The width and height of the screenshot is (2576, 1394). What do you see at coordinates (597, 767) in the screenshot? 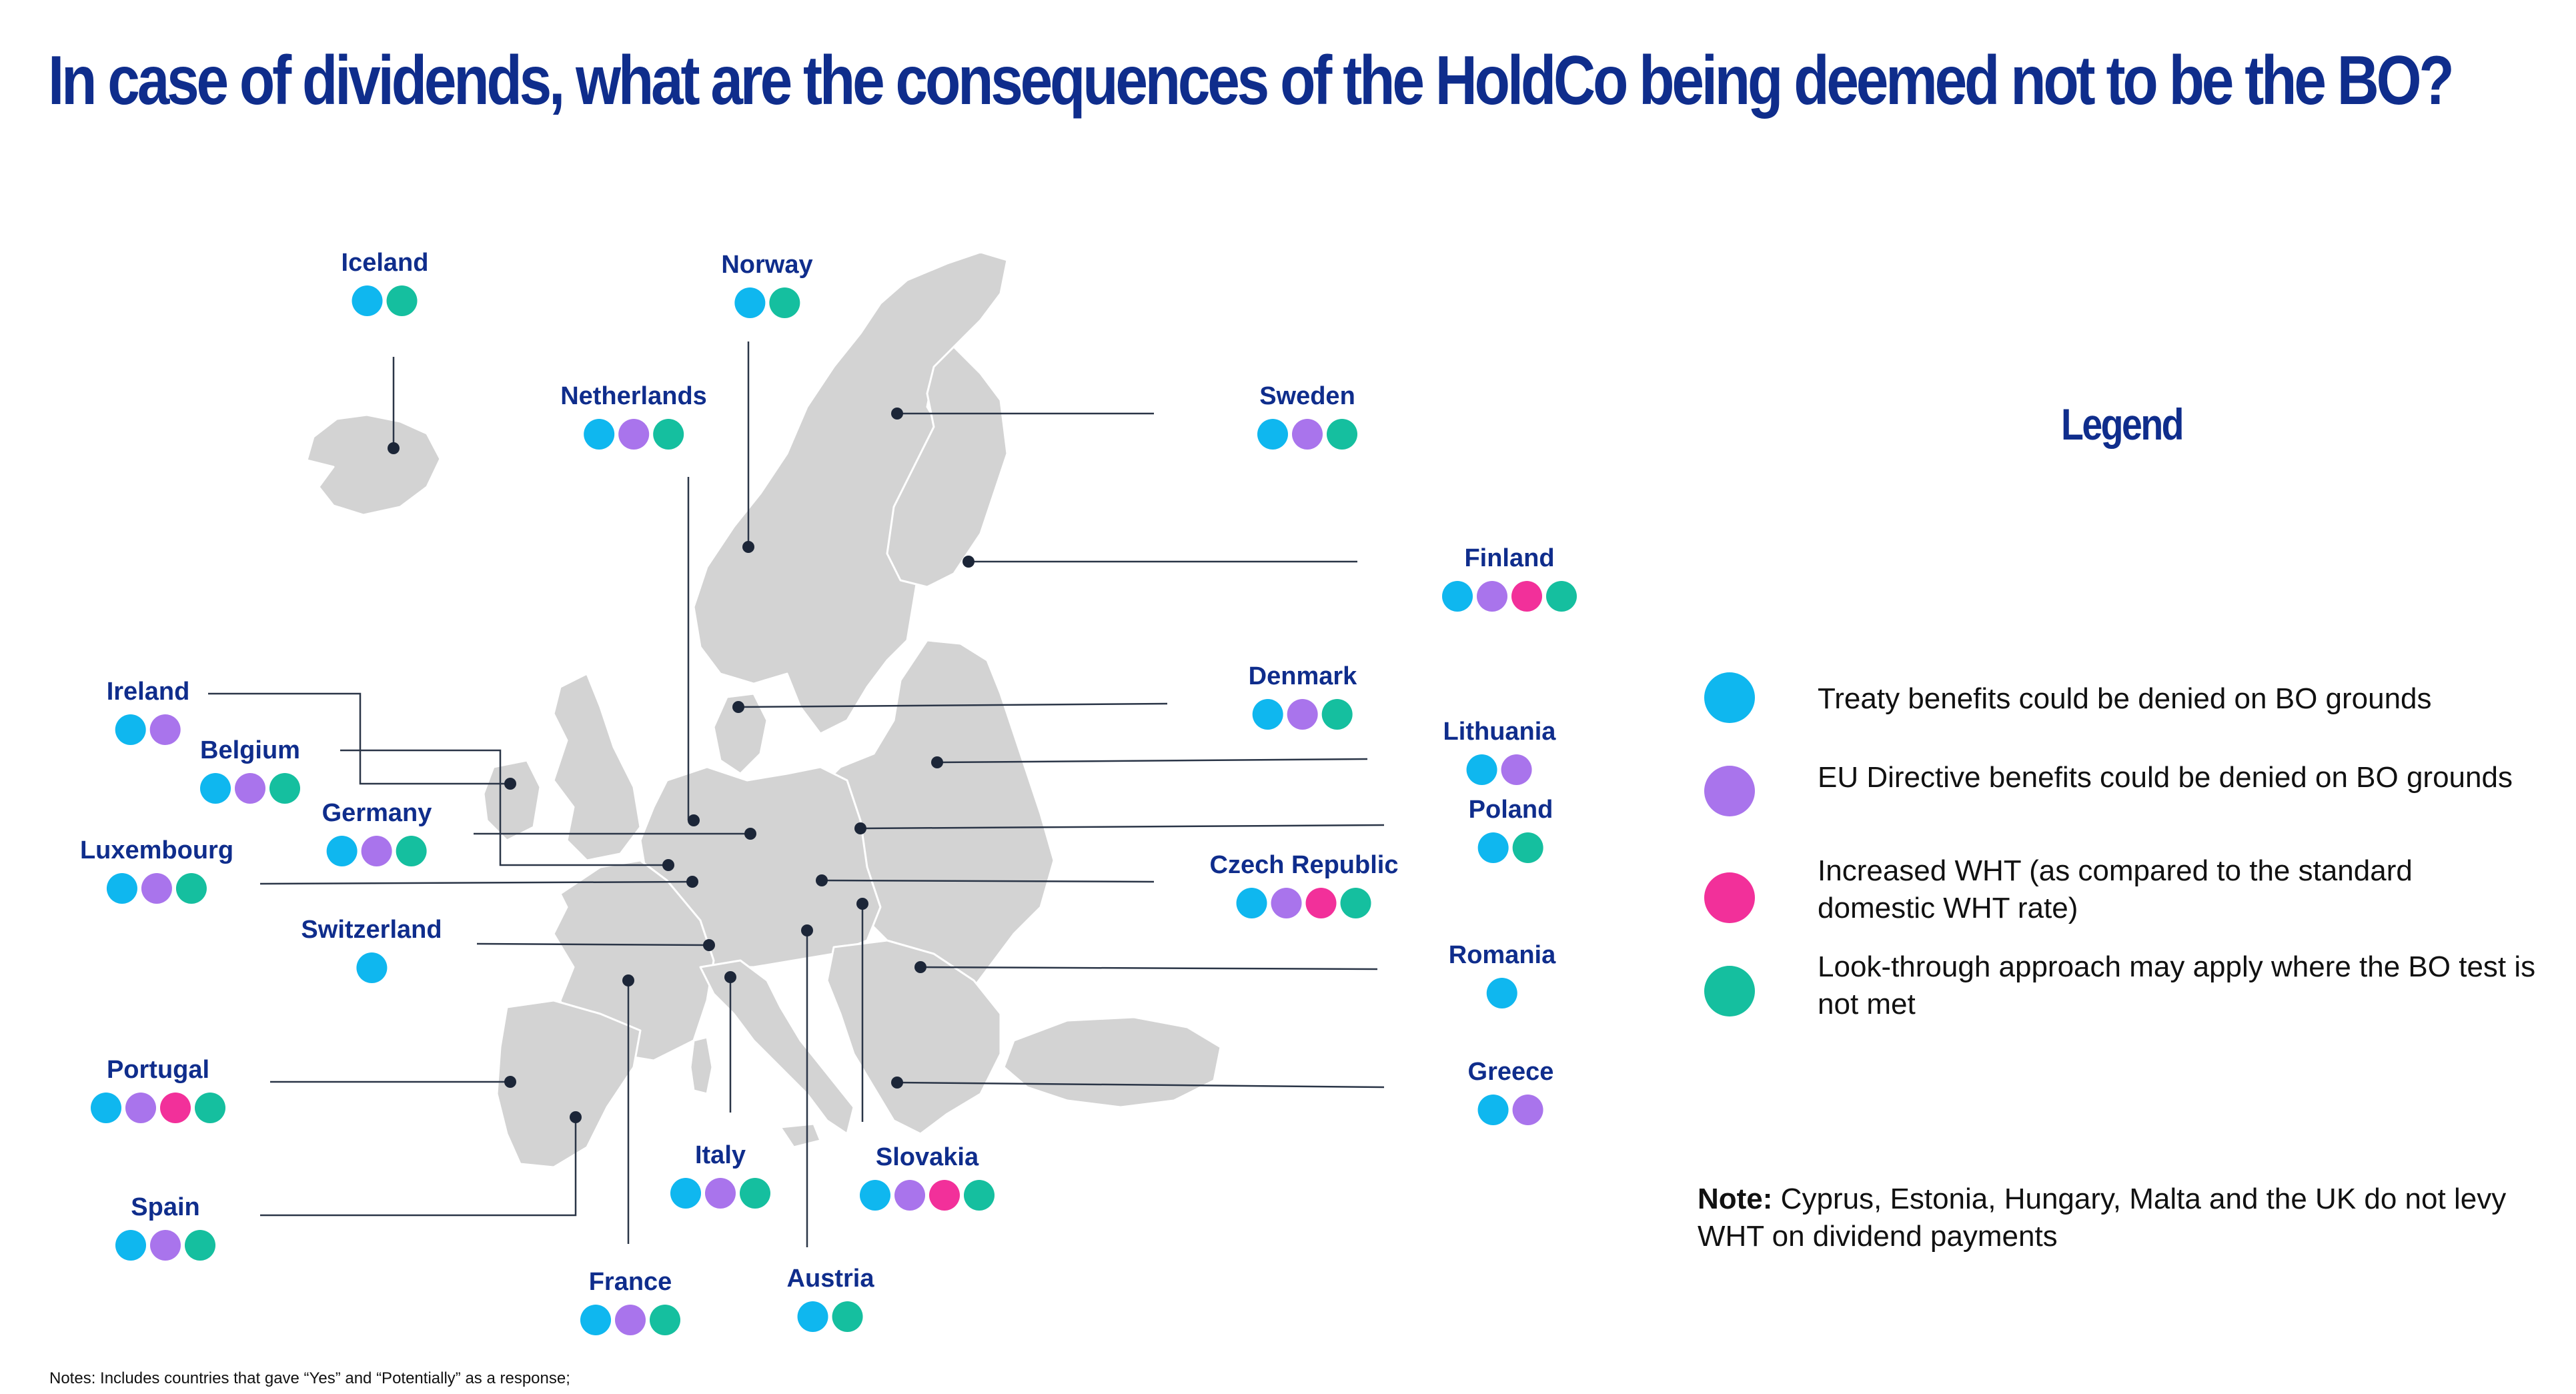
I see `great-britain-shape` at bounding box center [597, 767].